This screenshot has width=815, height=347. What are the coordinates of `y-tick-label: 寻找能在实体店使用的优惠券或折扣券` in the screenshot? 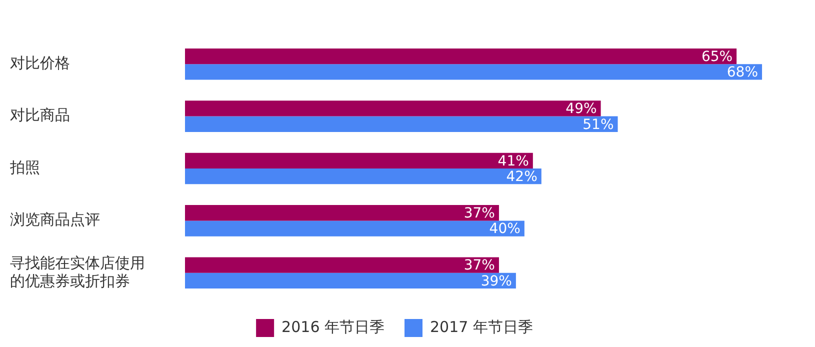 It's located at (77, 272).